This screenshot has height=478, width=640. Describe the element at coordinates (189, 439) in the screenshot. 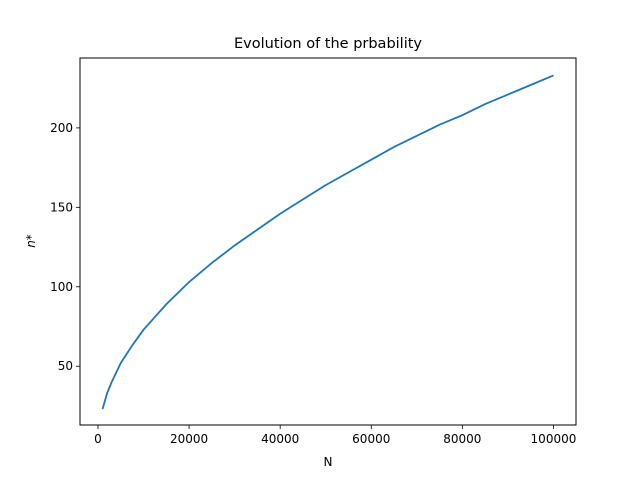

I see `x-tick-label: 20000` at that location.